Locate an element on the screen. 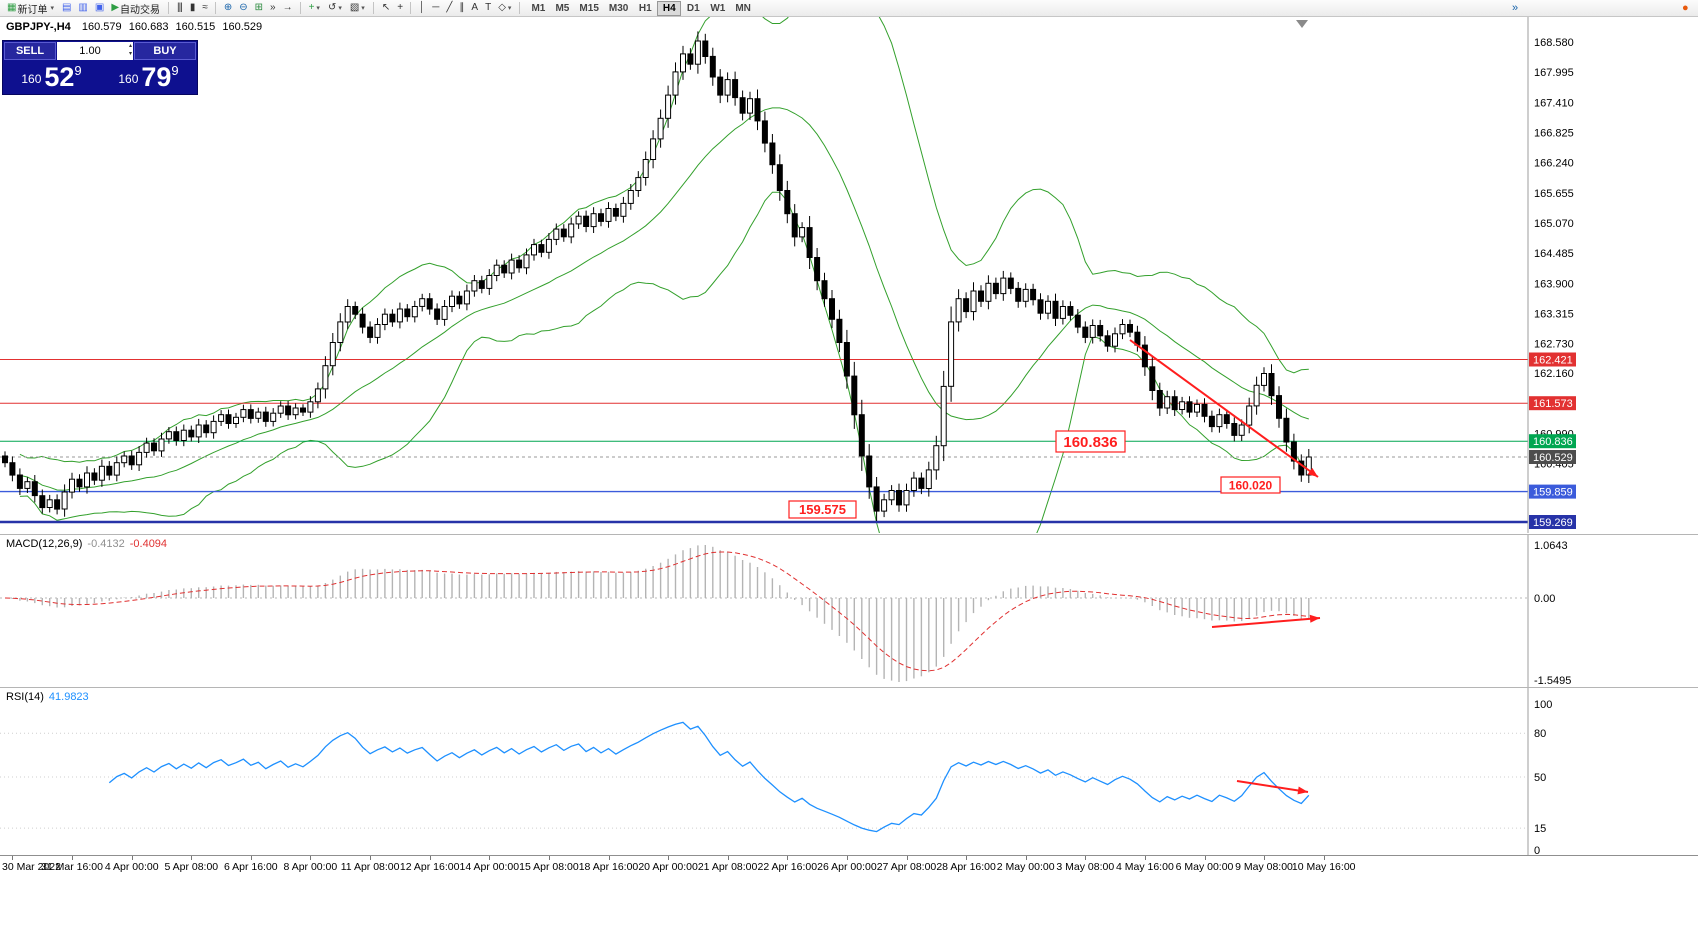 The height and width of the screenshot is (944, 1698). bar-low-value: 160.515 is located at coordinates (195, 27).